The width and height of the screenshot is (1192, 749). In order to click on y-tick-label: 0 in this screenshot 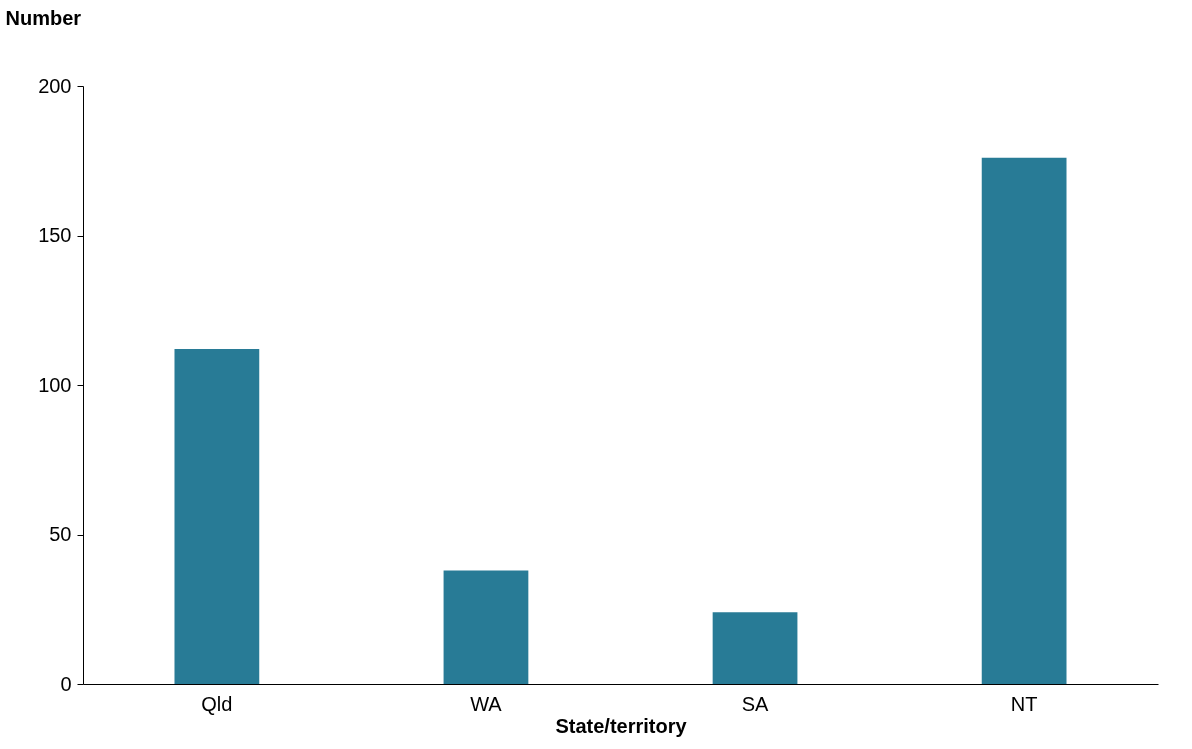, I will do `click(66, 683)`.